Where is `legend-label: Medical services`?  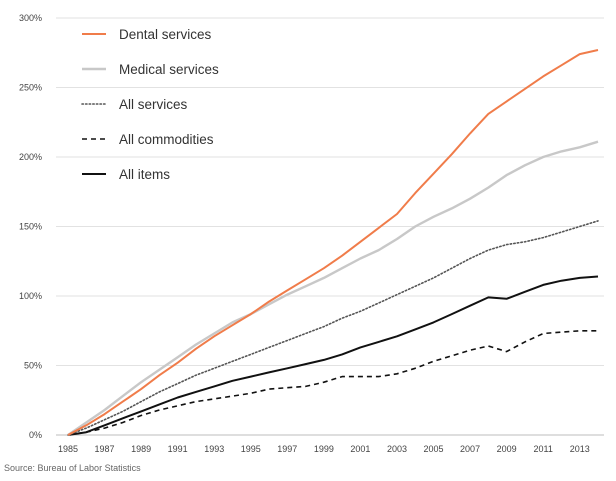 legend-label: Medical services is located at coordinates (169, 69).